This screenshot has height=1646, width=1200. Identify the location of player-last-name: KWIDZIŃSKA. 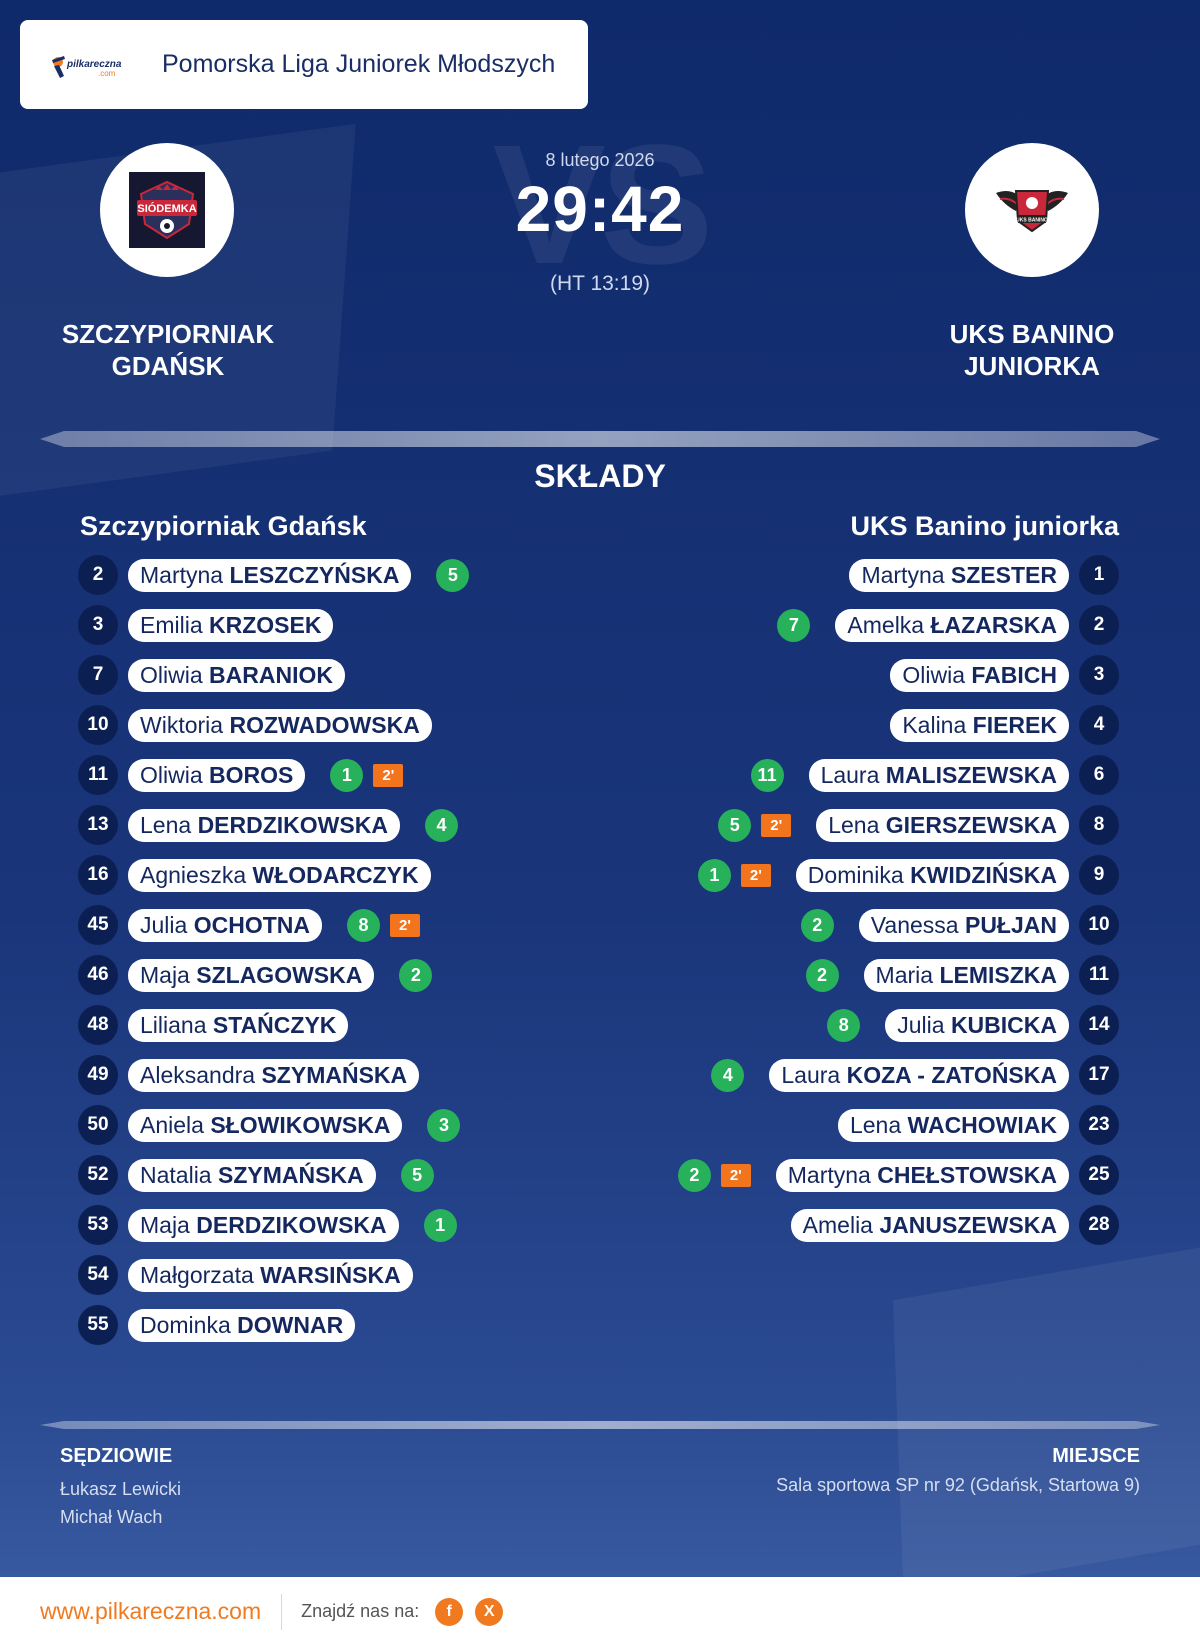
(983, 874).